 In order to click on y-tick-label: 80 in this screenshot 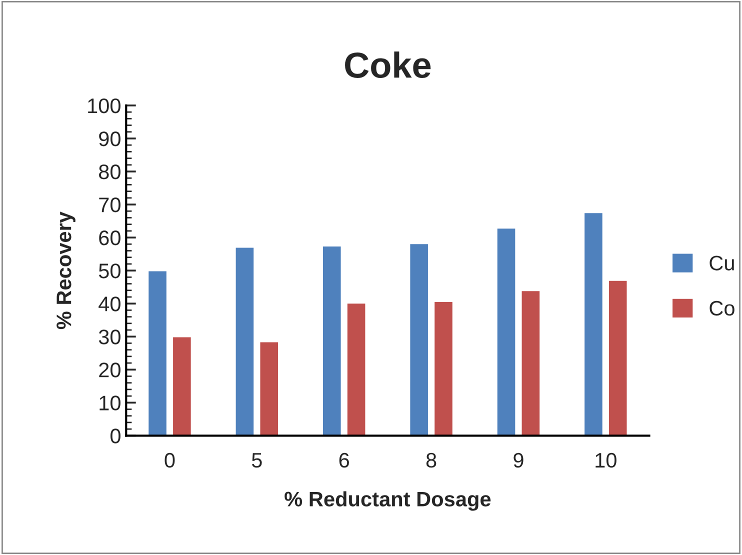, I will do `click(109, 172)`.